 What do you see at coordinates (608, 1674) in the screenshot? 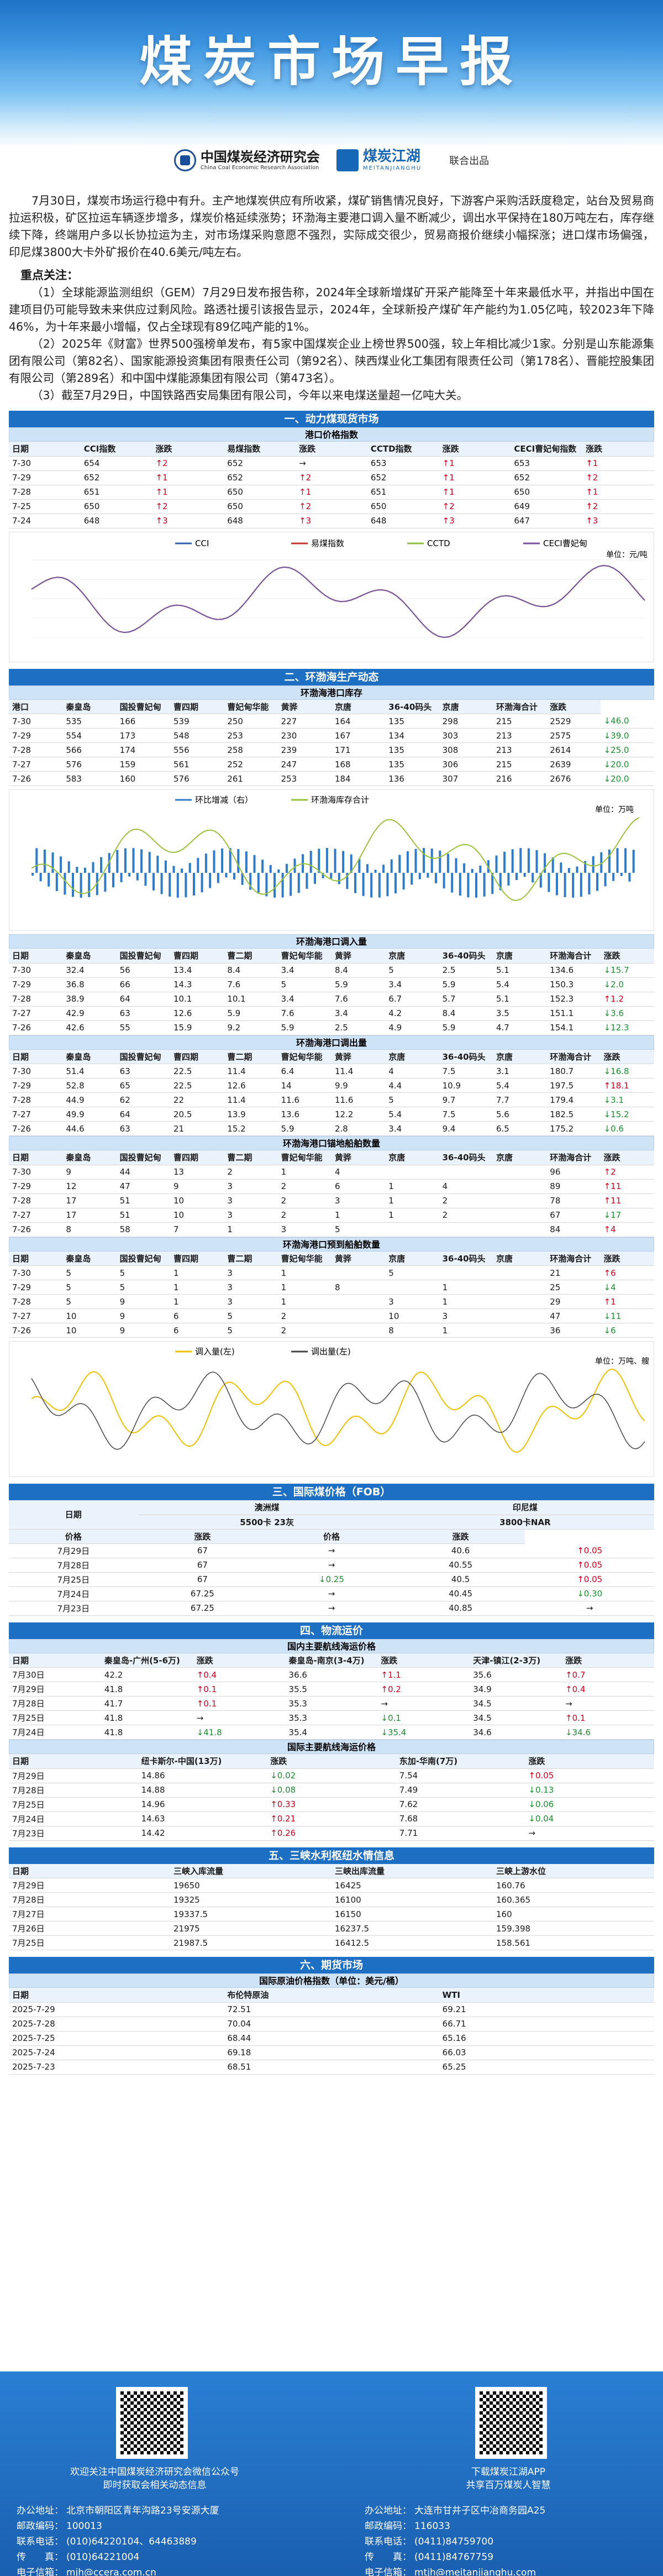
I see `table-cell: ↑0.7` at bounding box center [608, 1674].